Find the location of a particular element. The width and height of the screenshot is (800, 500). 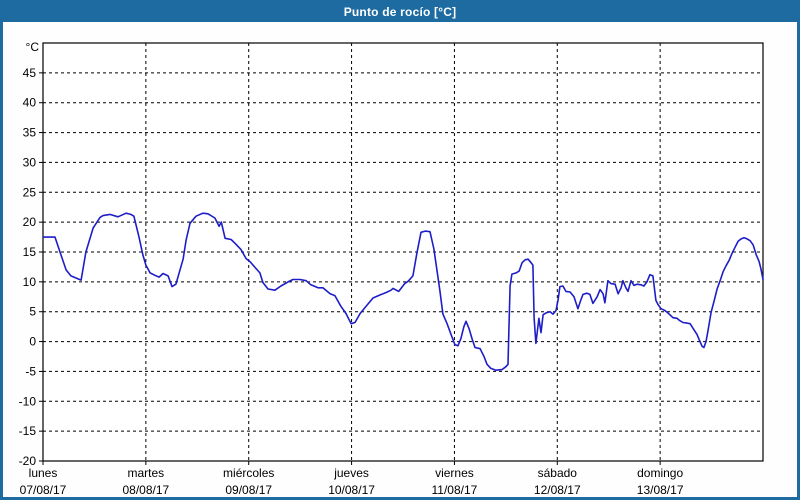

title-bar: Punto de rocío [°C] is located at coordinates (400, 12).